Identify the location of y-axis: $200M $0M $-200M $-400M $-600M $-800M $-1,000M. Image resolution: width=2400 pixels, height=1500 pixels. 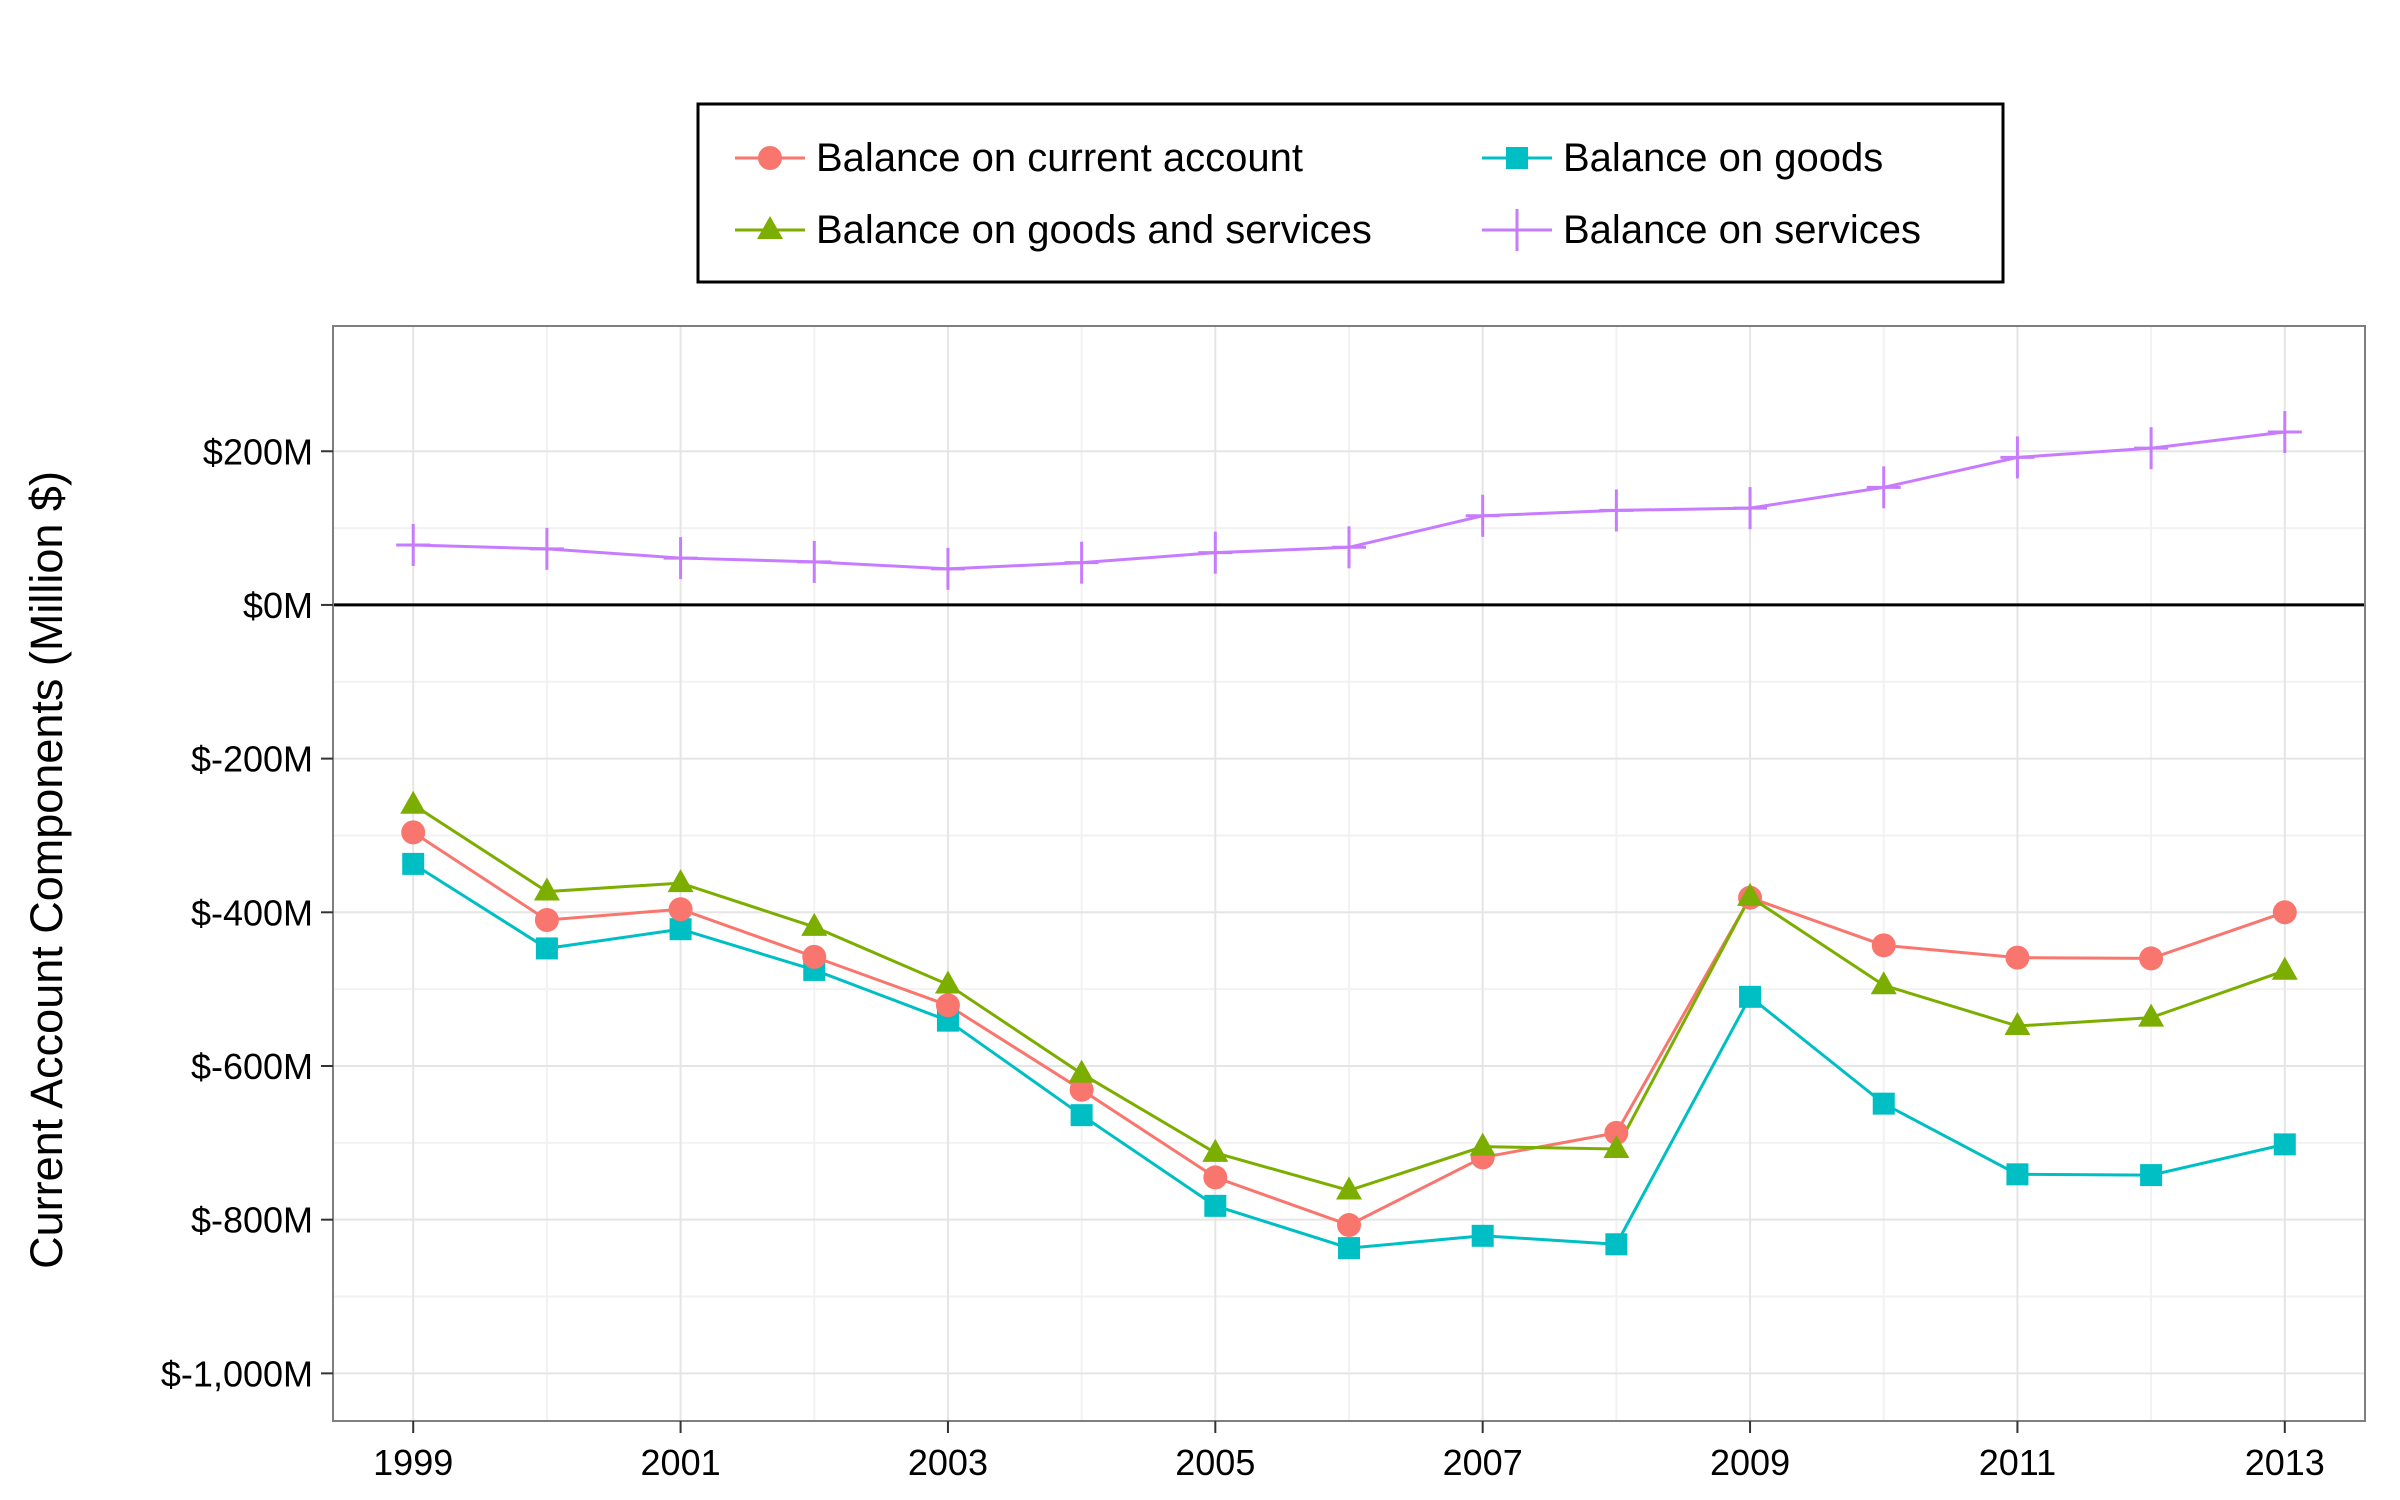
(247, 912).